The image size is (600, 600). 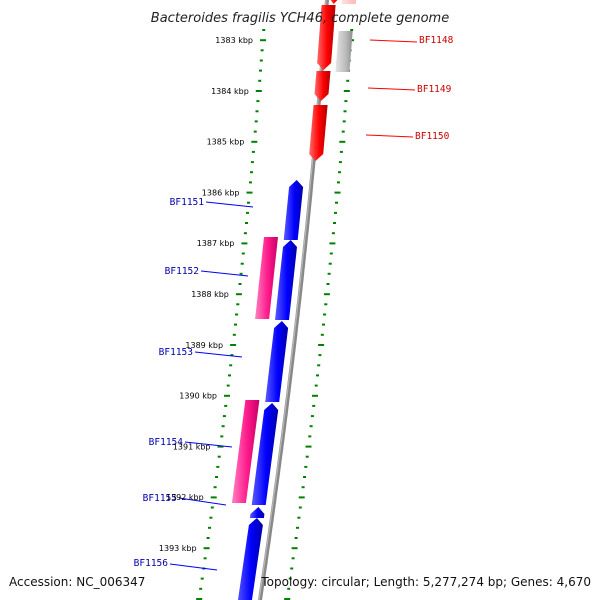 What do you see at coordinates (322, 86) in the screenshot?
I see `gene-arrow-BF1149` at bounding box center [322, 86].